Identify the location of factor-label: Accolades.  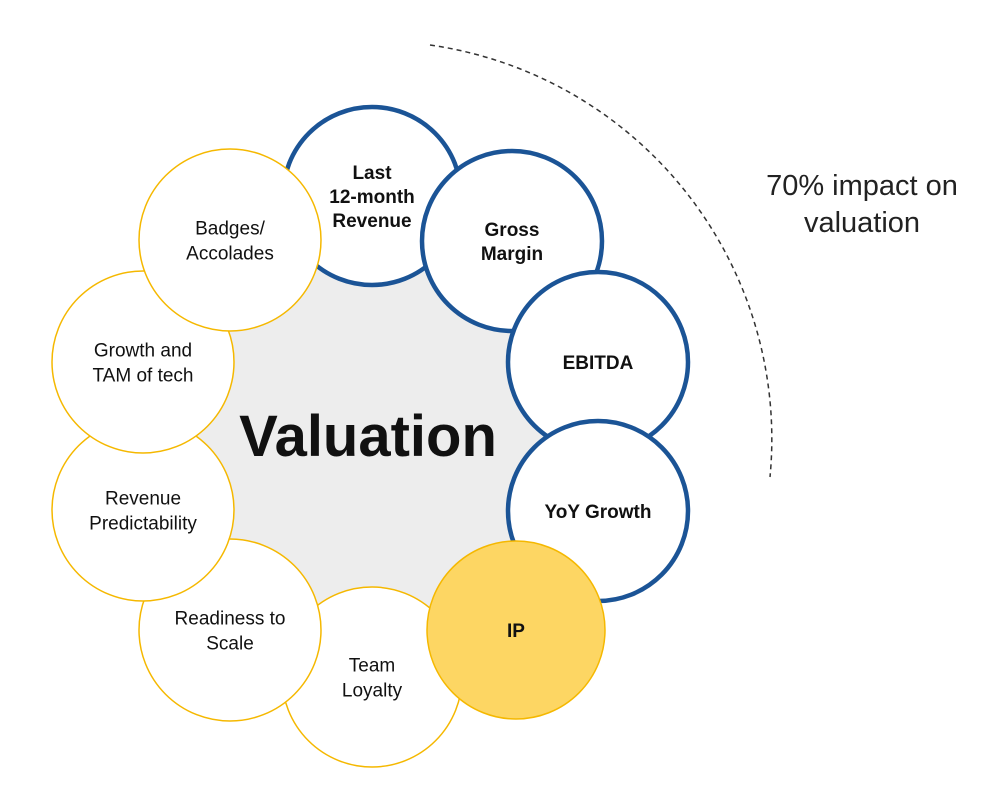
(230, 254).